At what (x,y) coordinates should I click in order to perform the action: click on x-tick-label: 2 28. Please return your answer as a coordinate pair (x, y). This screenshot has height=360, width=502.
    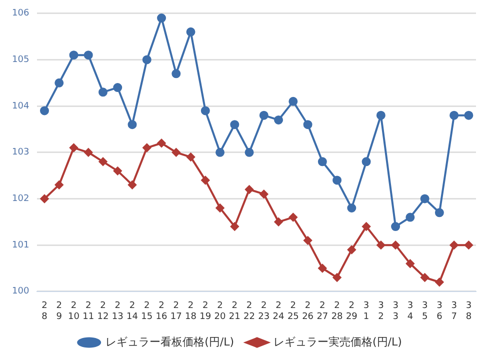
    Looking at the image, I should click on (337, 311).